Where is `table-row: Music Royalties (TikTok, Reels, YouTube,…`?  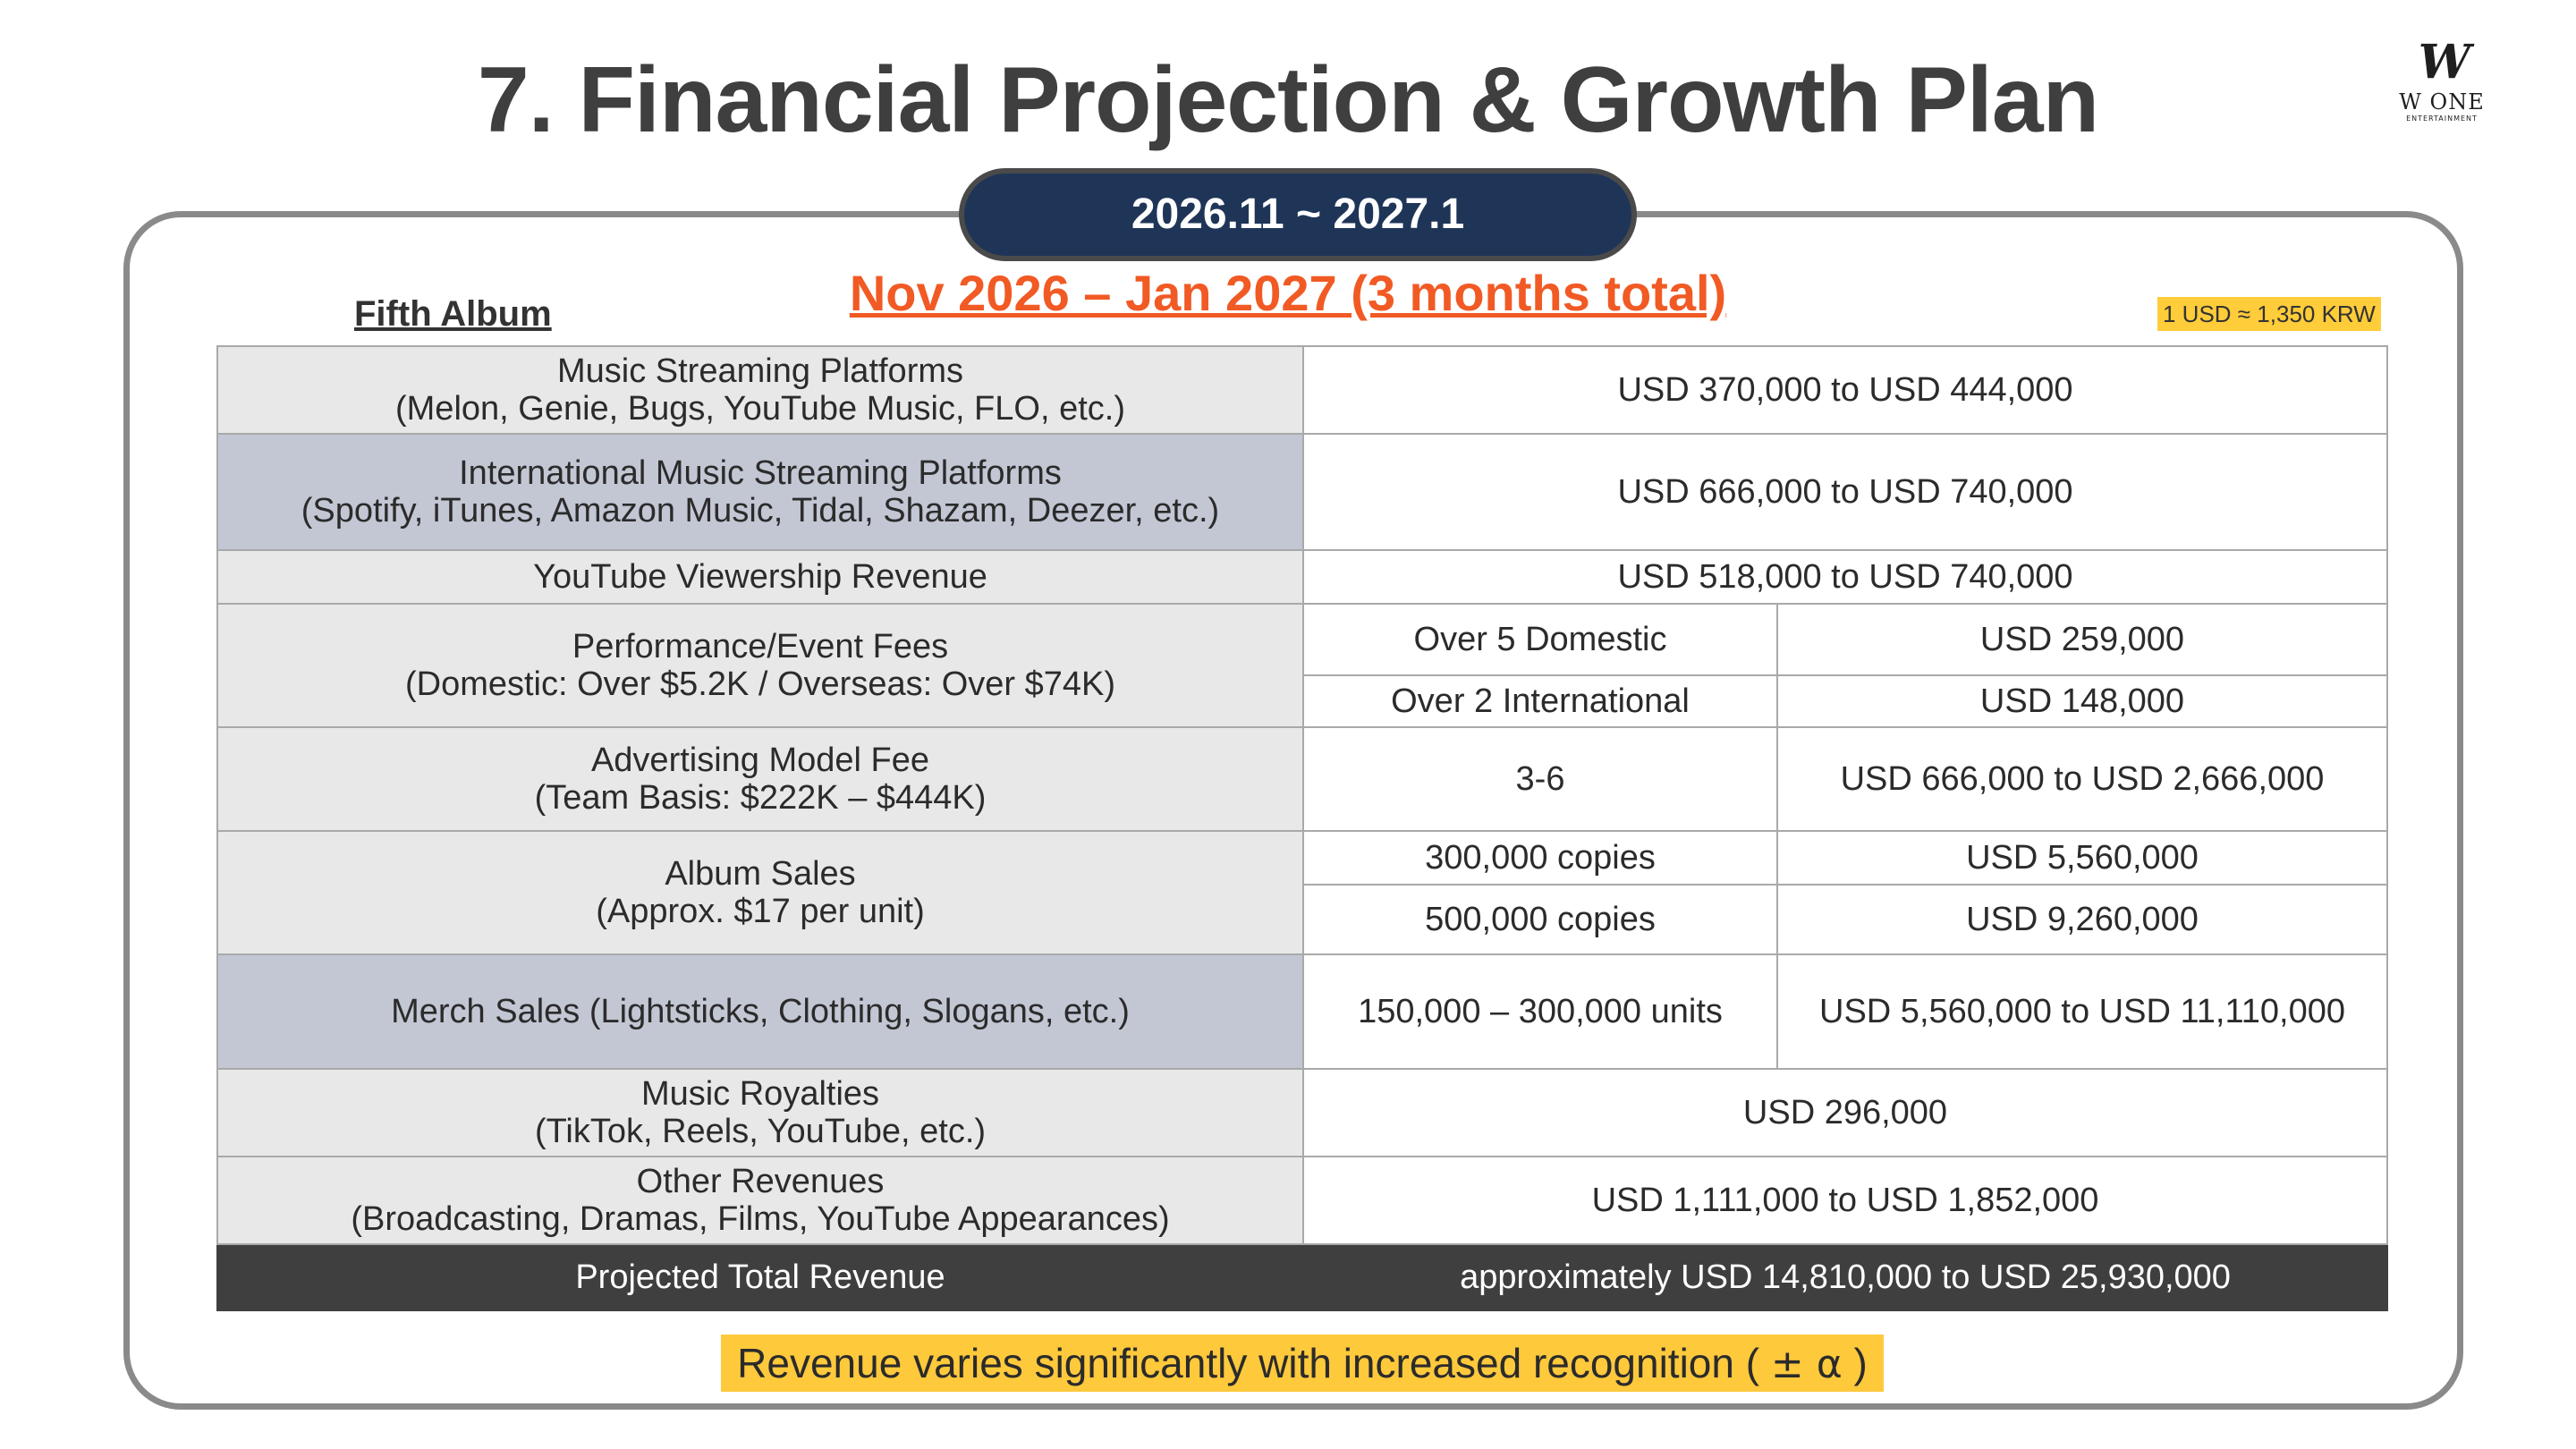 table-row: Music Royalties (TikTok, Reels, YouTube,… is located at coordinates (1302, 1112).